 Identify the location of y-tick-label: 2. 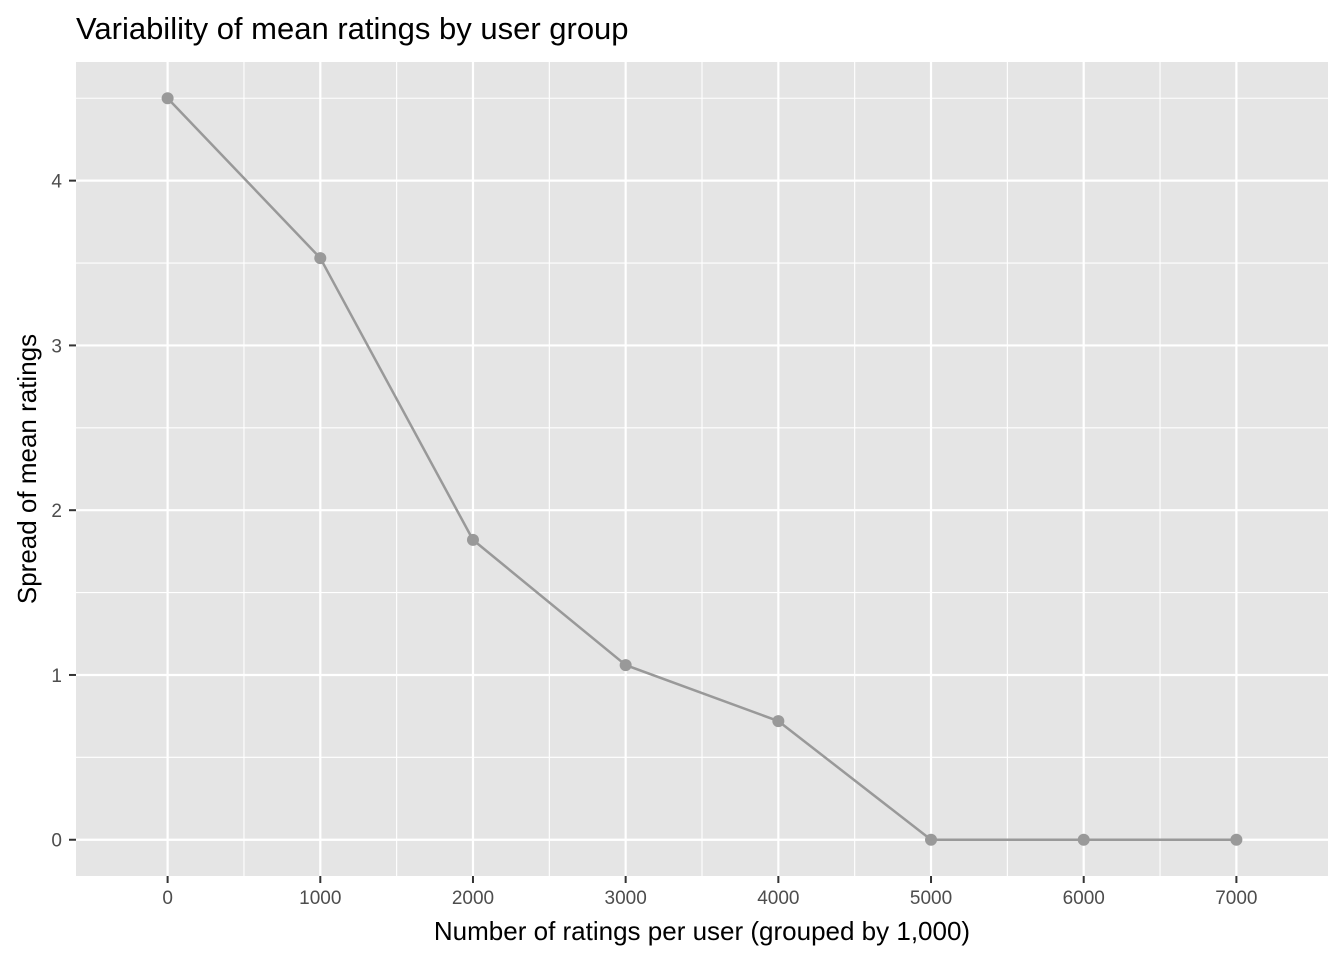
(56, 511).